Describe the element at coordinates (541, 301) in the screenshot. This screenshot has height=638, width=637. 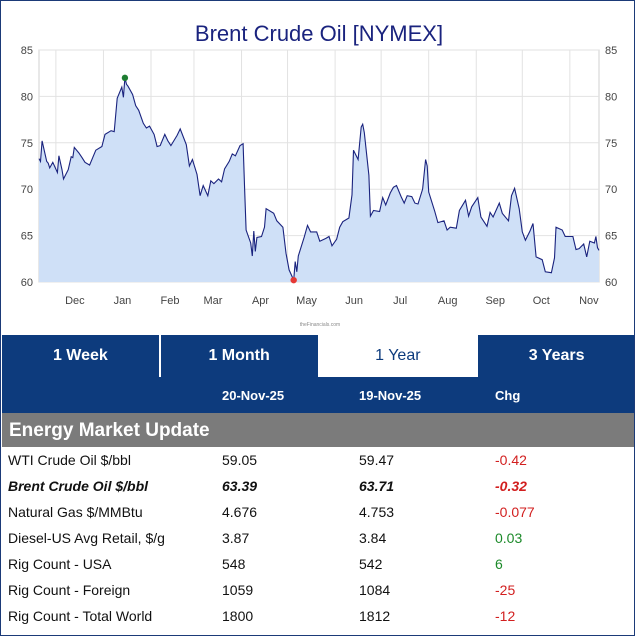
I see `x-tick-label: Oct` at that location.